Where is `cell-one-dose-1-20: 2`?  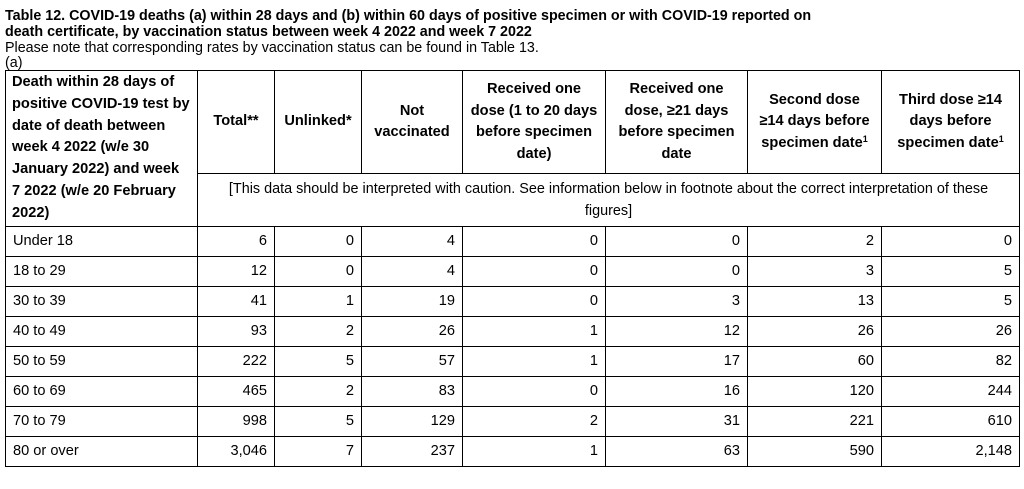
cell-one-dose-1-20: 2 is located at coordinates (534, 421).